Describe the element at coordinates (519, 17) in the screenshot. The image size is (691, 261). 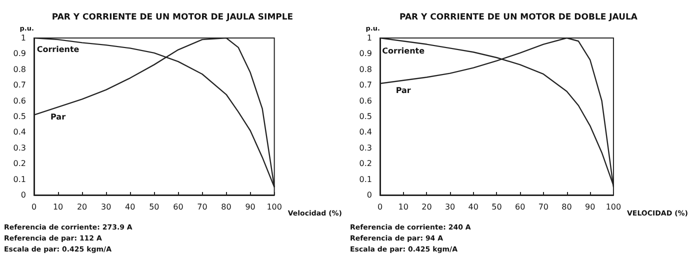
I see `chart-title: PAR Y CORRIENTE DE UN MOTOR DE DOBLE JAULA` at that location.